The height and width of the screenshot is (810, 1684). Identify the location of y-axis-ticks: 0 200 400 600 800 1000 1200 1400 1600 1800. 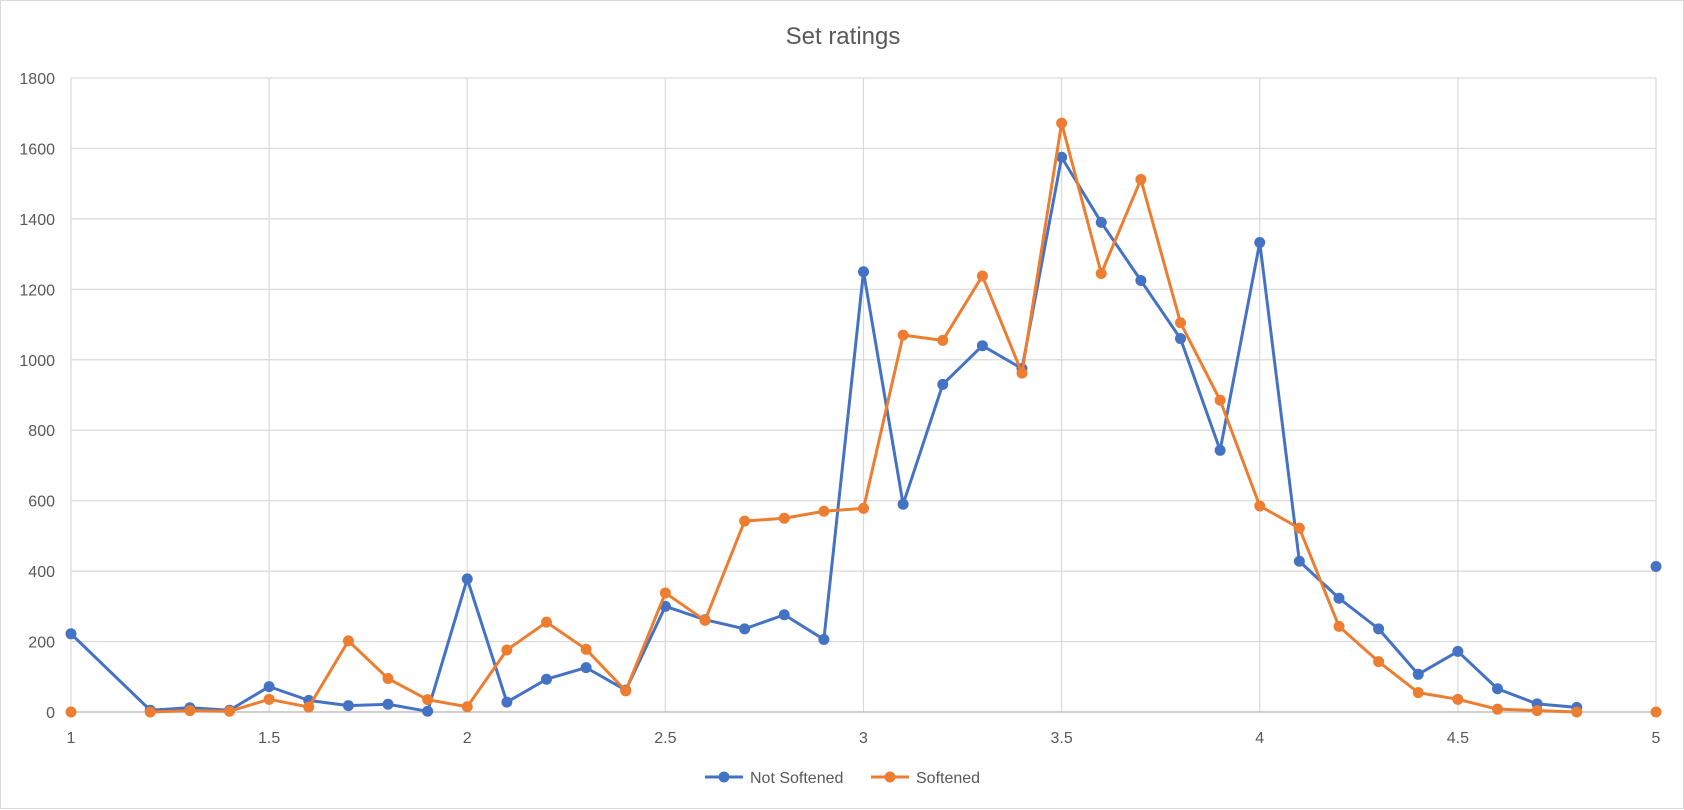
(37, 396).